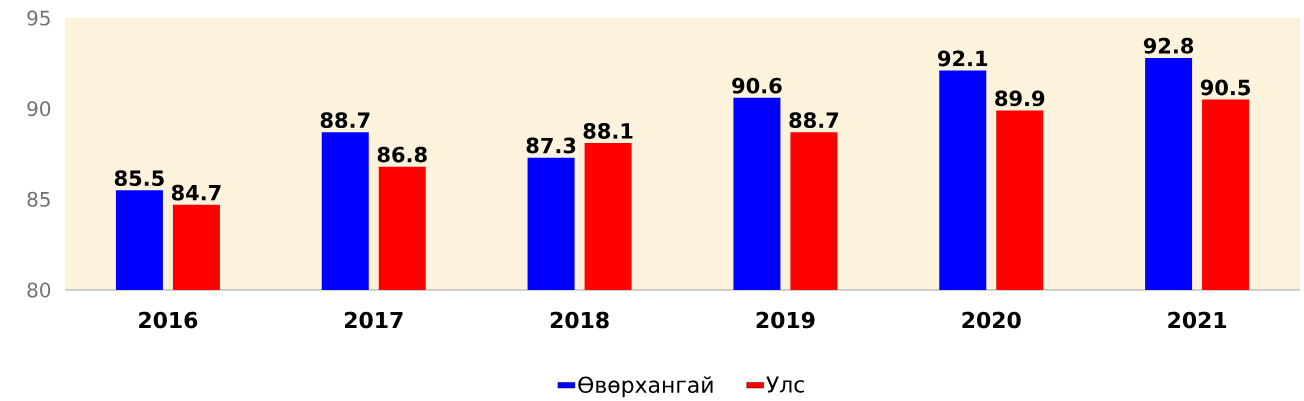  What do you see at coordinates (963, 58) in the screenshot?
I see `data-label: 92.1` at bounding box center [963, 58].